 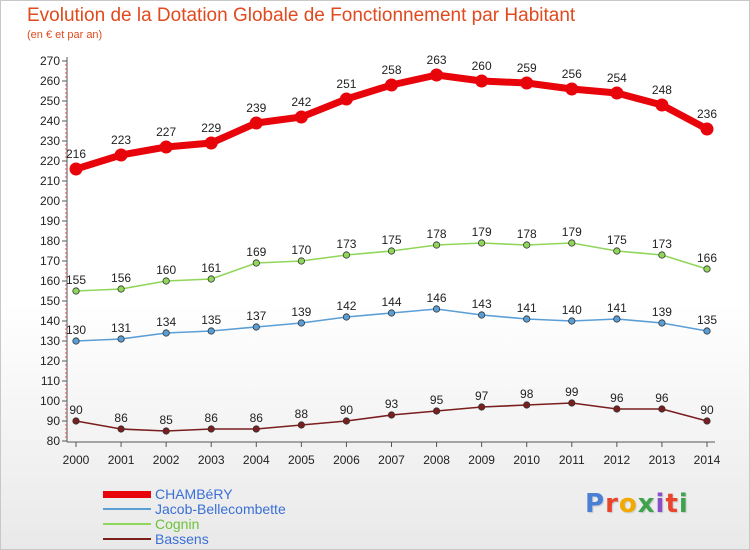 I want to click on proxiti-logo: Proxiti, so click(x=637, y=504).